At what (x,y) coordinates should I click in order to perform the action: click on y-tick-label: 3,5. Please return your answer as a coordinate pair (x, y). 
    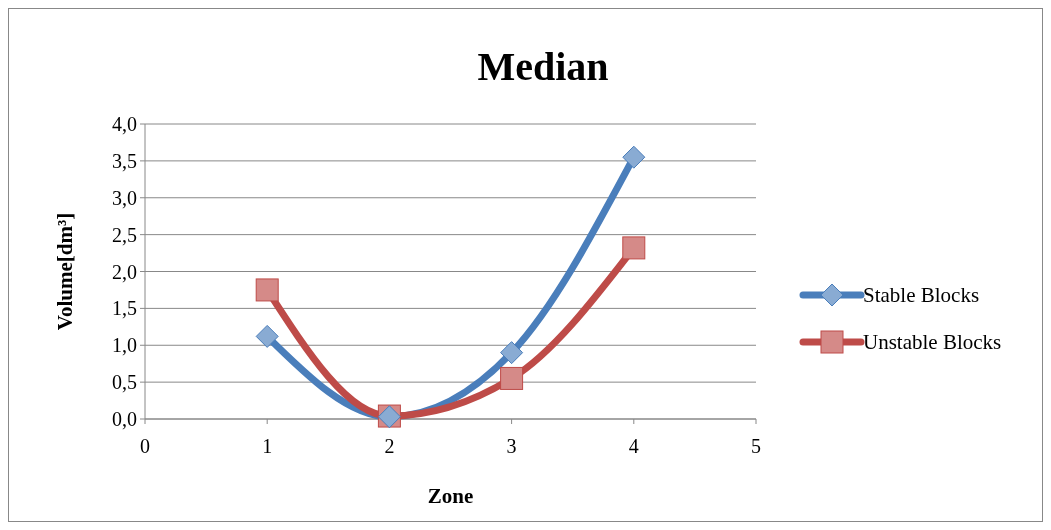
    Looking at the image, I should click on (124, 160).